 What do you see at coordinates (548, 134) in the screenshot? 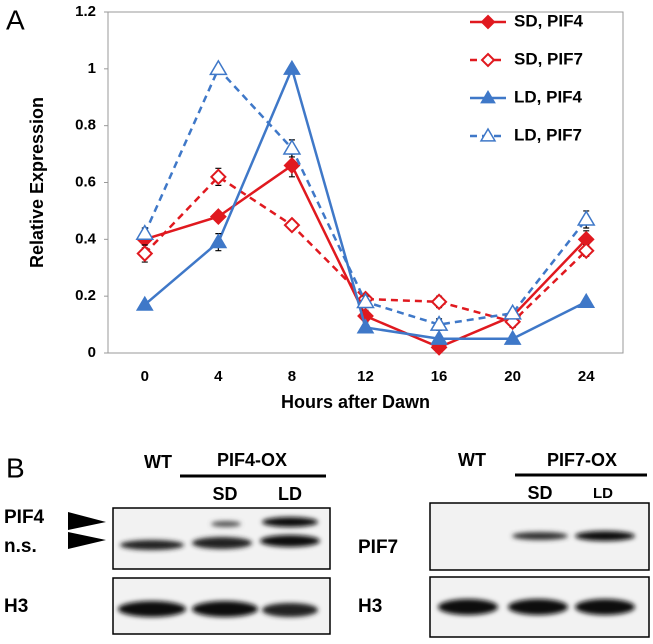
I see `legend-label: LD, PIF7` at bounding box center [548, 134].